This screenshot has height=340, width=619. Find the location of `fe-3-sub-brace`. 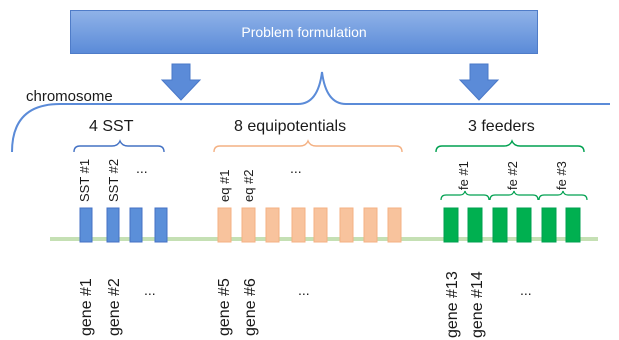

fe-3-sub-brace is located at coordinates (563, 195).